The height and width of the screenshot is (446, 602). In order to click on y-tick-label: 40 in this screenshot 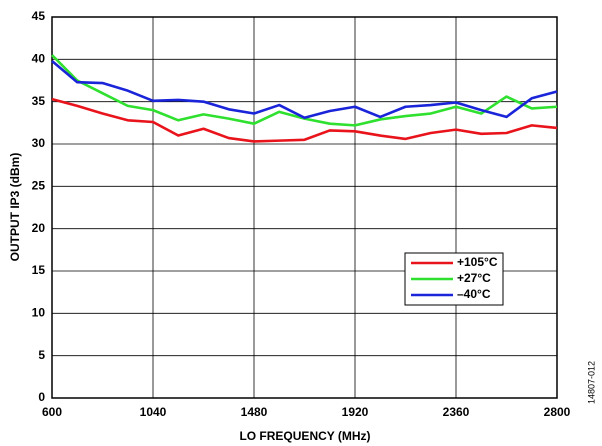, I will do `click(39, 59)`.